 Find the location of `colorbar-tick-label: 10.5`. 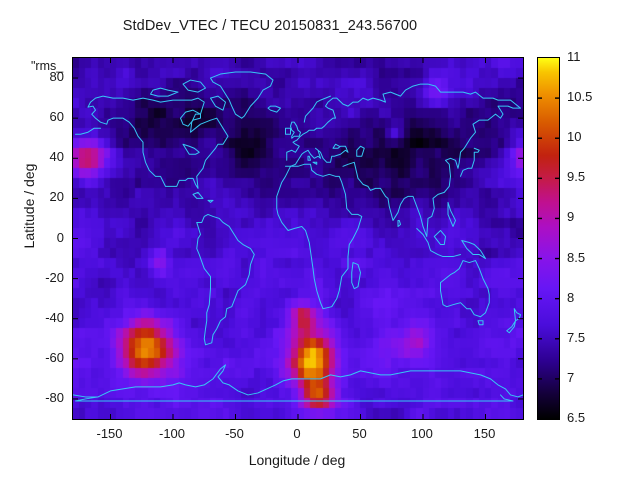

colorbar-tick-label: 10.5 is located at coordinates (580, 97).